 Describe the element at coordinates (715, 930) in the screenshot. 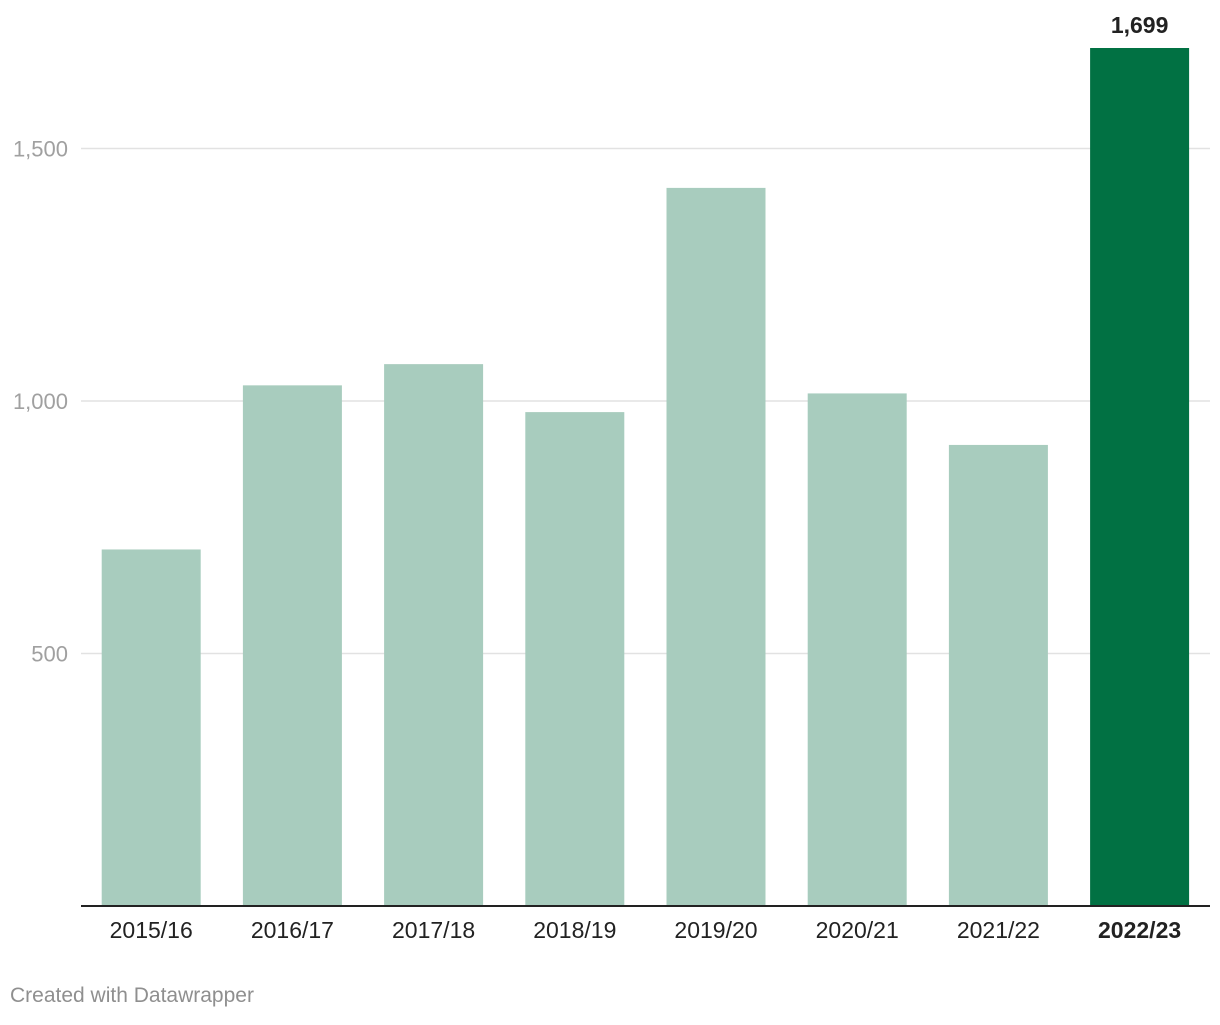

I see `x-tick-label: 2019/20` at that location.